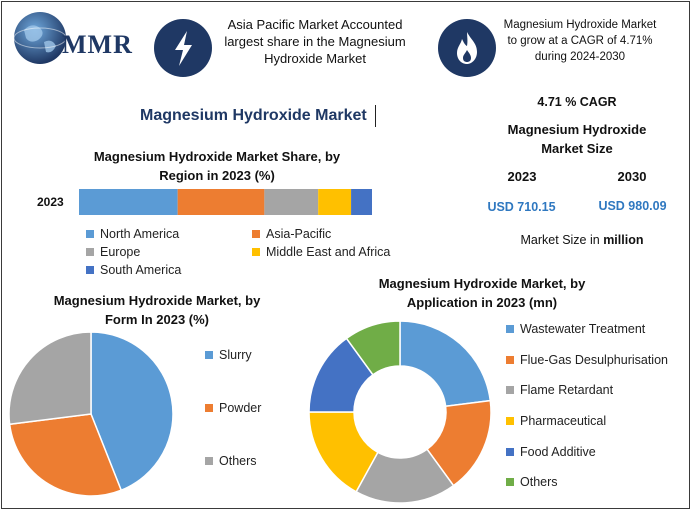 The width and height of the screenshot is (693, 512). What do you see at coordinates (521, 207) in the screenshot?
I see `value-2023: USD 710.15` at bounding box center [521, 207].